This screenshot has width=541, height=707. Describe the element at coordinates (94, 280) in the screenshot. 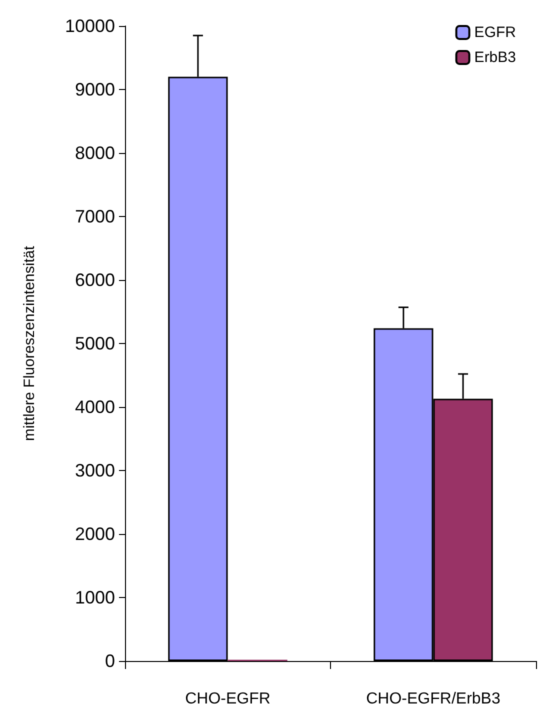

I see `y-tick-label: 6000` at that location.